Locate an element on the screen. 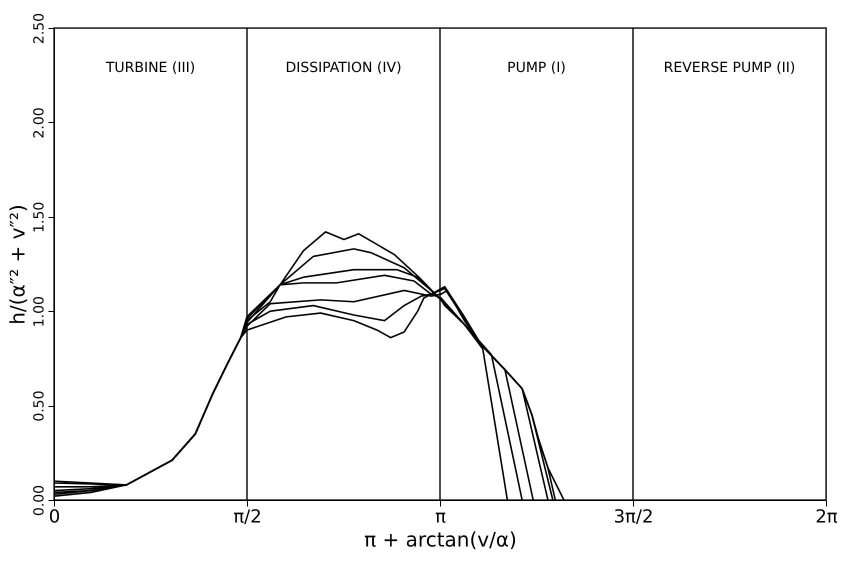 This screenshot has height=566, width=862. x-tick-label: π/2 is located at coordinates (247, 517).